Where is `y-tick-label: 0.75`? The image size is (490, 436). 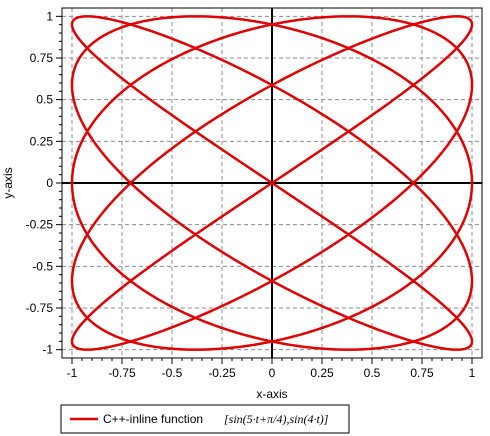
y-tick-label: 0.75 is located at coordinates (42, 58).